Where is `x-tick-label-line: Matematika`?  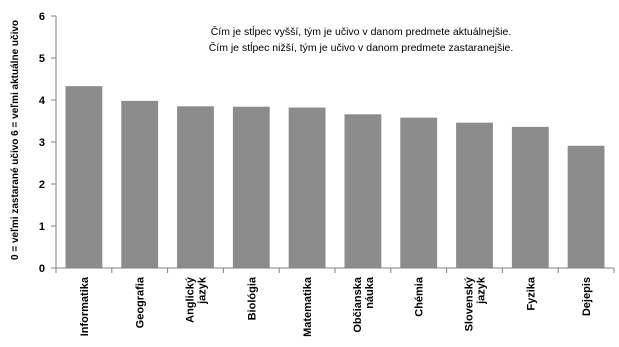 x-tick-label-line: Matematika is located at coordinates (308, 306).